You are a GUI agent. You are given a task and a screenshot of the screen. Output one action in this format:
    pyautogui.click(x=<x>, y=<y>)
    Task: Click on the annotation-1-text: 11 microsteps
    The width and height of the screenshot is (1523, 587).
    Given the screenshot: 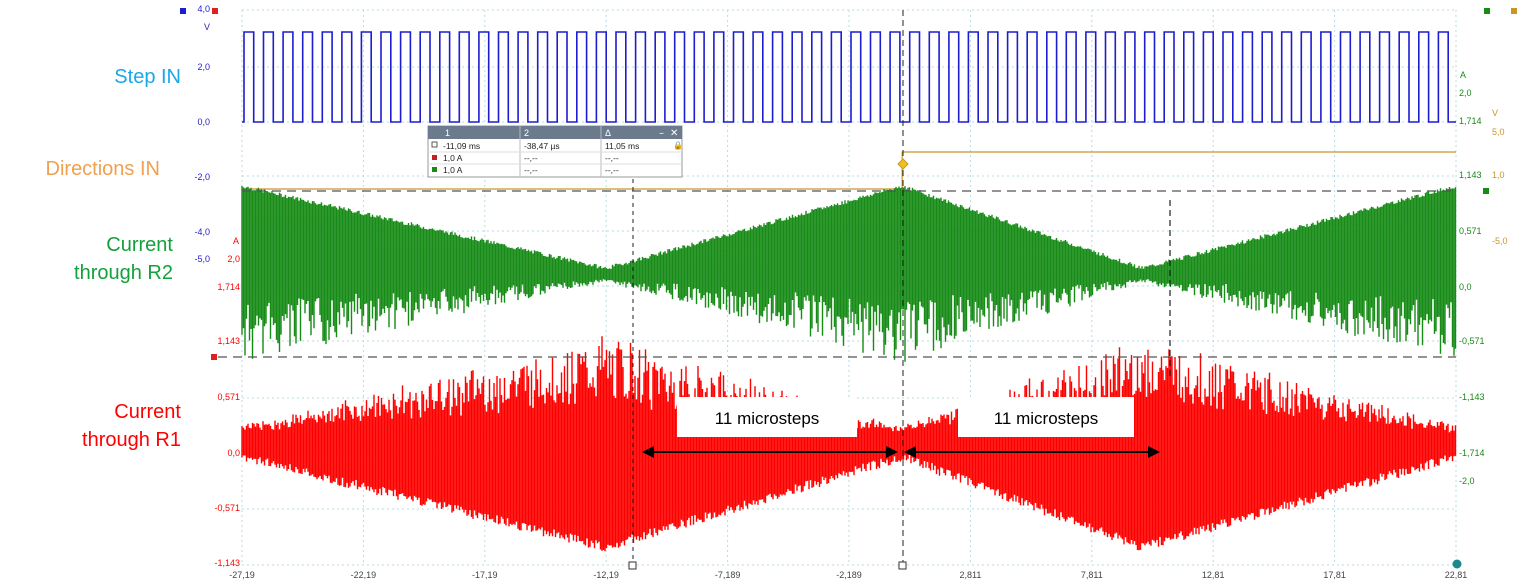 What is the action you would take?
    pyautogui.click(x=767, y=418)
    